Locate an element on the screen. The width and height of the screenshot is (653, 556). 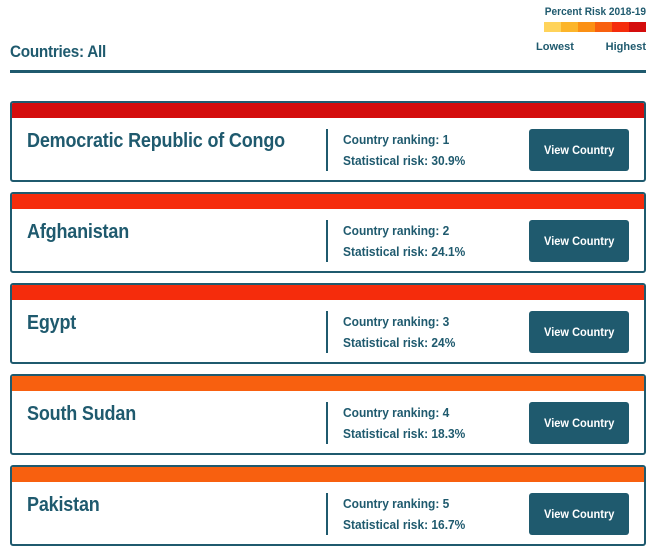
statistical-risk: Statistical risk: 18.3% is located at coordinates (404, 433).